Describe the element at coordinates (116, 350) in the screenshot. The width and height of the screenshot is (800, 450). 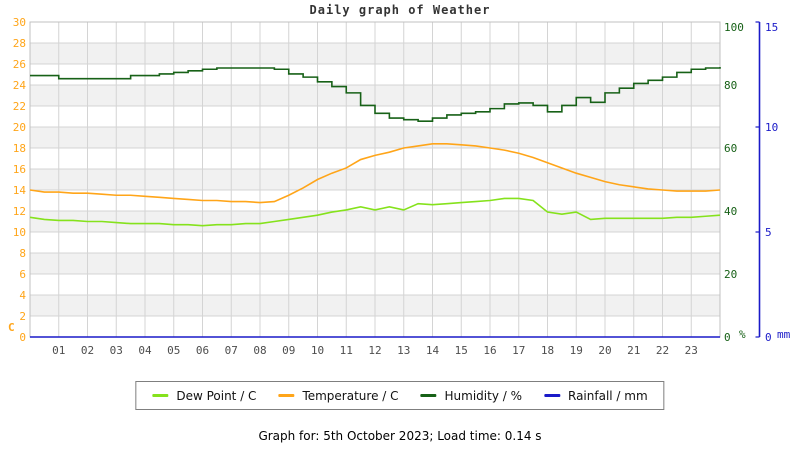
I see `x-axis-tick-label: 03` at that location.